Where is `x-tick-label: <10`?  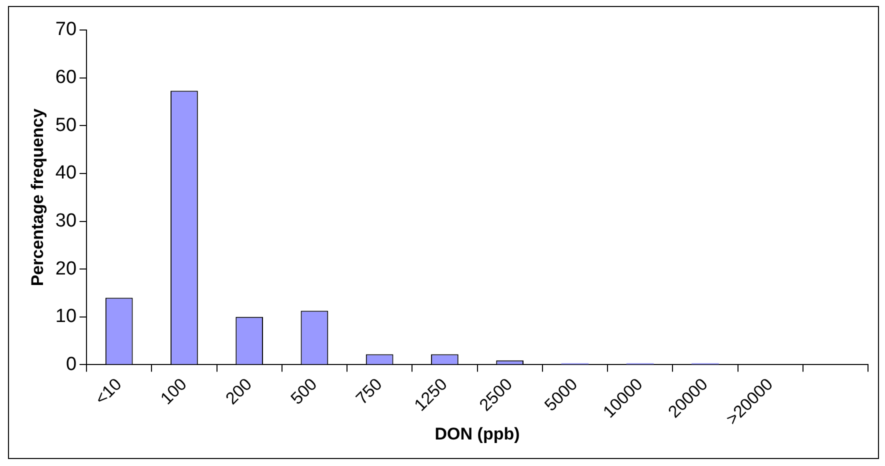 x-tick-label: <10 is located at coordinates (108, 391).